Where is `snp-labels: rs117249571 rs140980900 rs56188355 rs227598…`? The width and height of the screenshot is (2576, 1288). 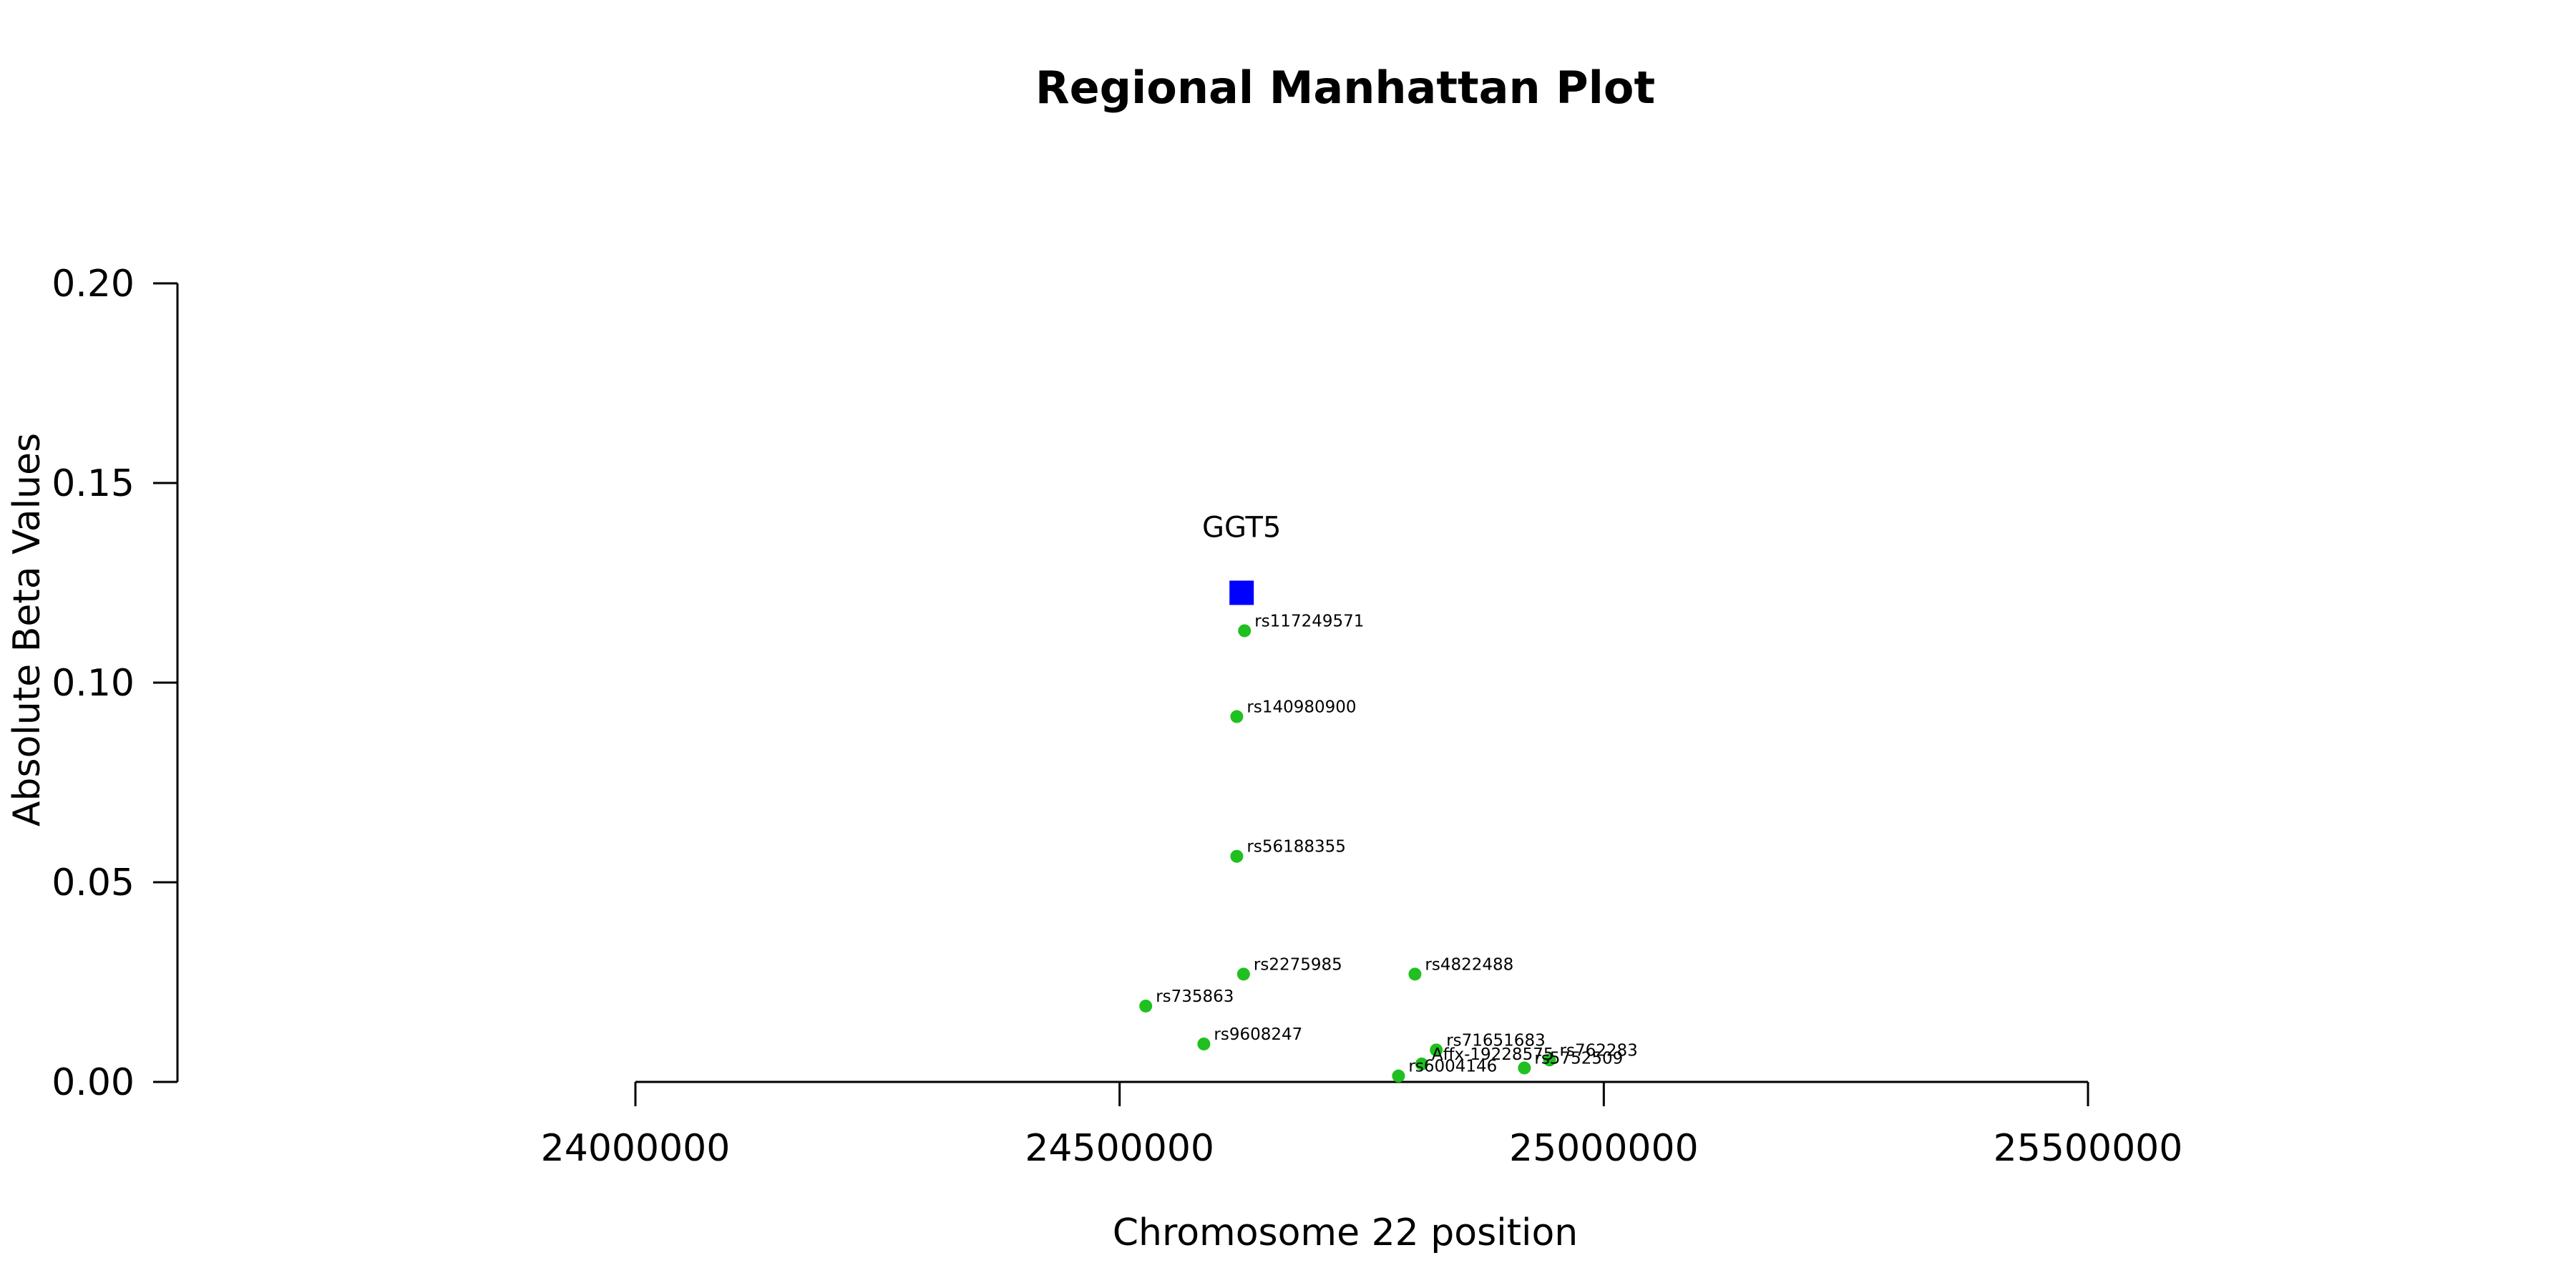 snp-labels: rs117249571 rs140980900 rs56188355 rs227598… is located at coordinates (1397, 843).